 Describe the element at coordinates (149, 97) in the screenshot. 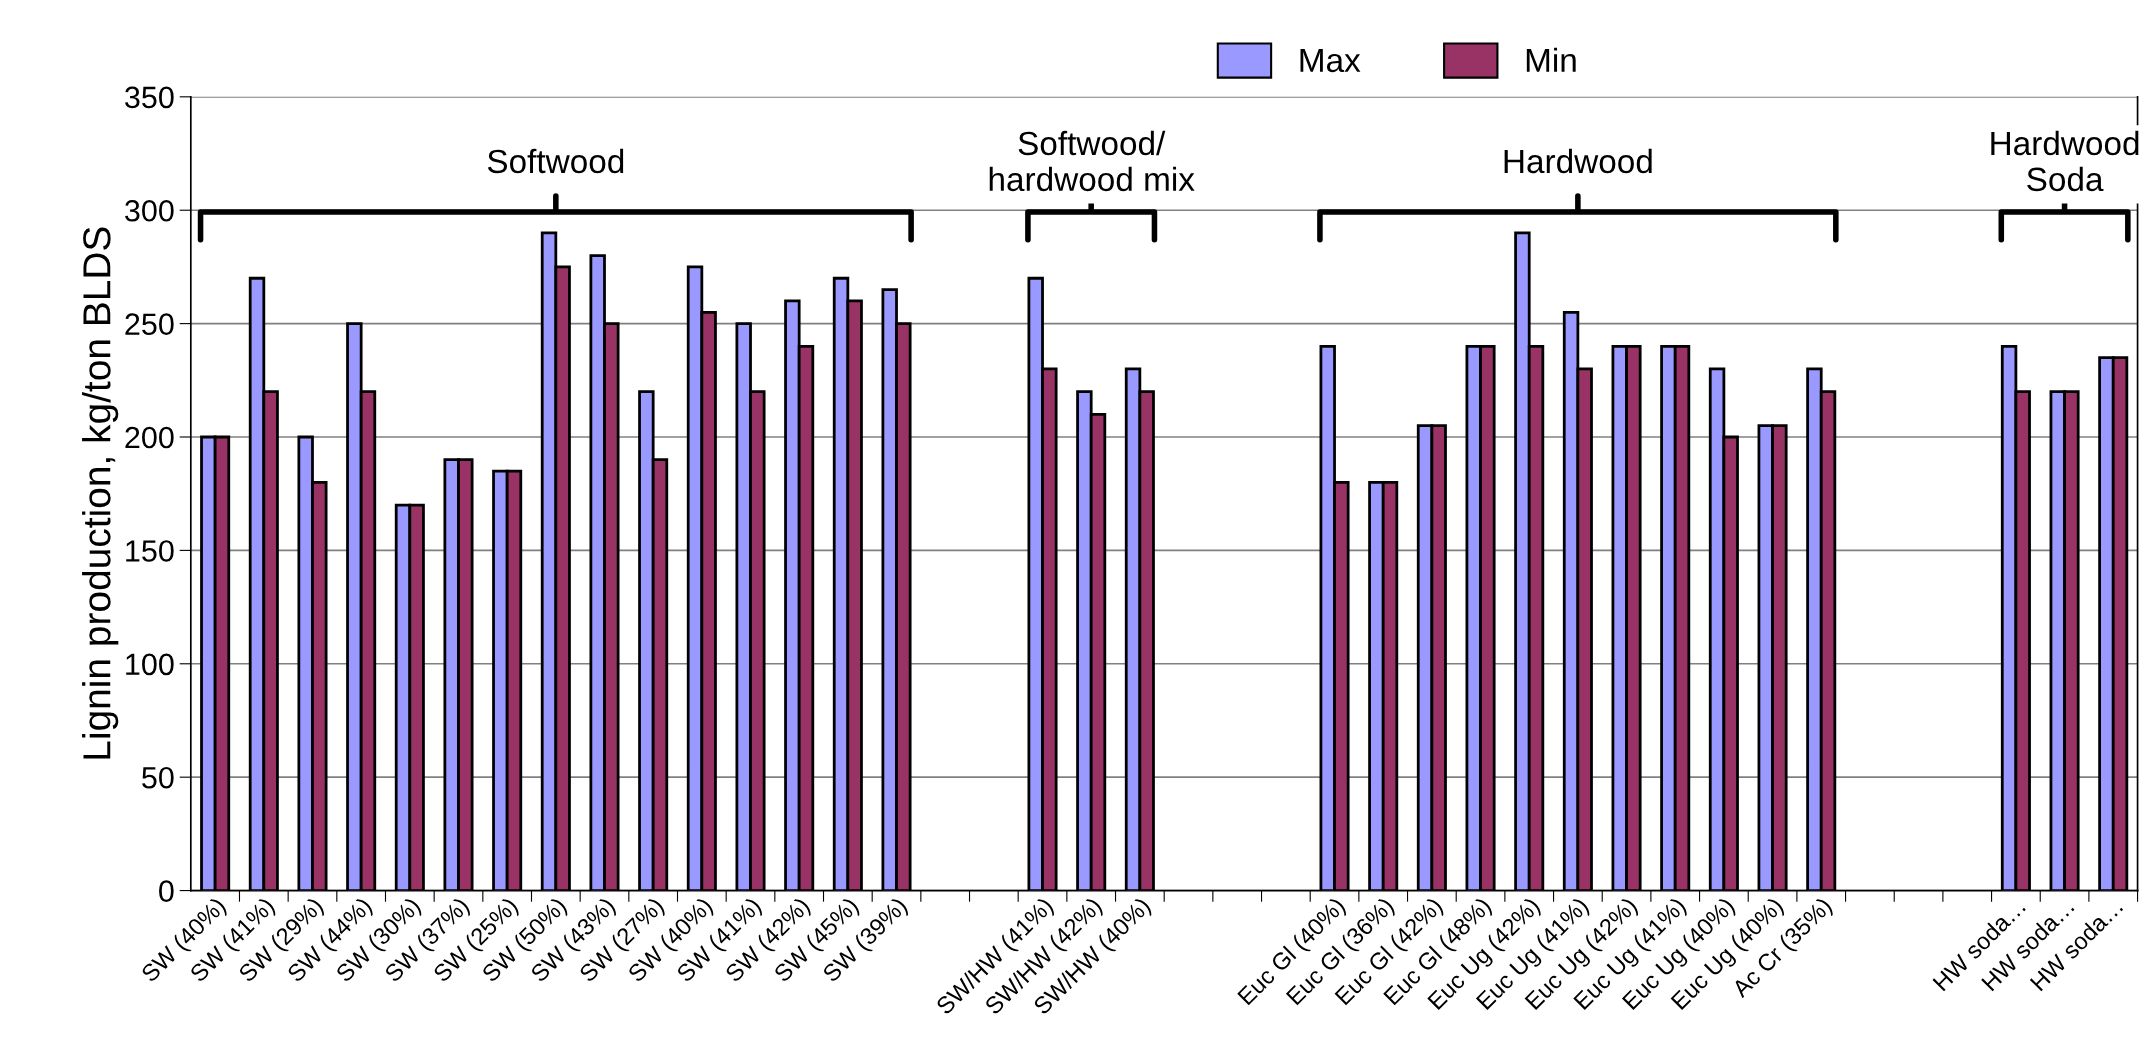

I see `y-tick-label: 350` at that location.